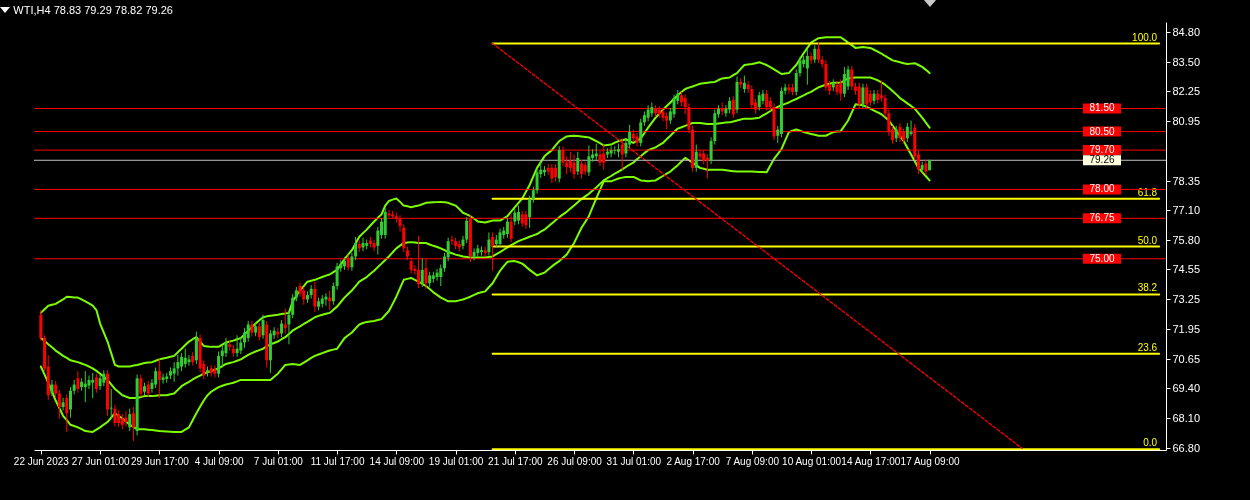 Image resolution: width=1250 pixels, height=500 pixels. What do you see at coordinates (1102, 150) in the screenshot?
I see `ref-line-label: 79.70` at bounding box center [1102, 150].